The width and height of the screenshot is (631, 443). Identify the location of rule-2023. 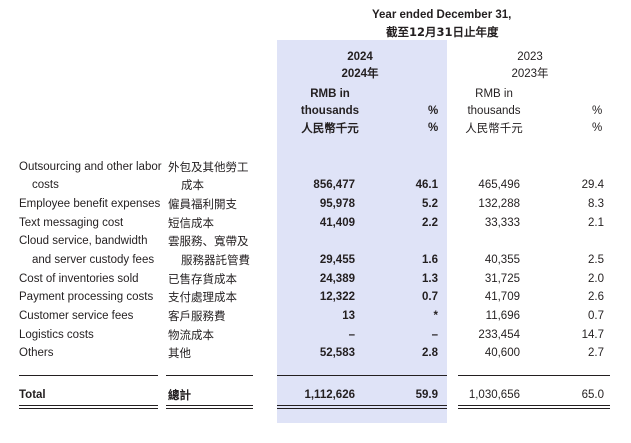
(534, 375).